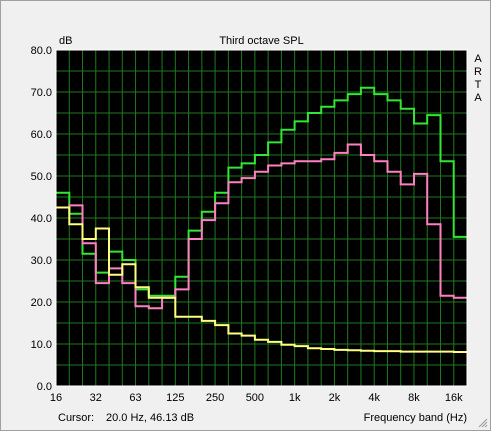  I want to click on y-tick-label: 50.0, so click(41, 177).